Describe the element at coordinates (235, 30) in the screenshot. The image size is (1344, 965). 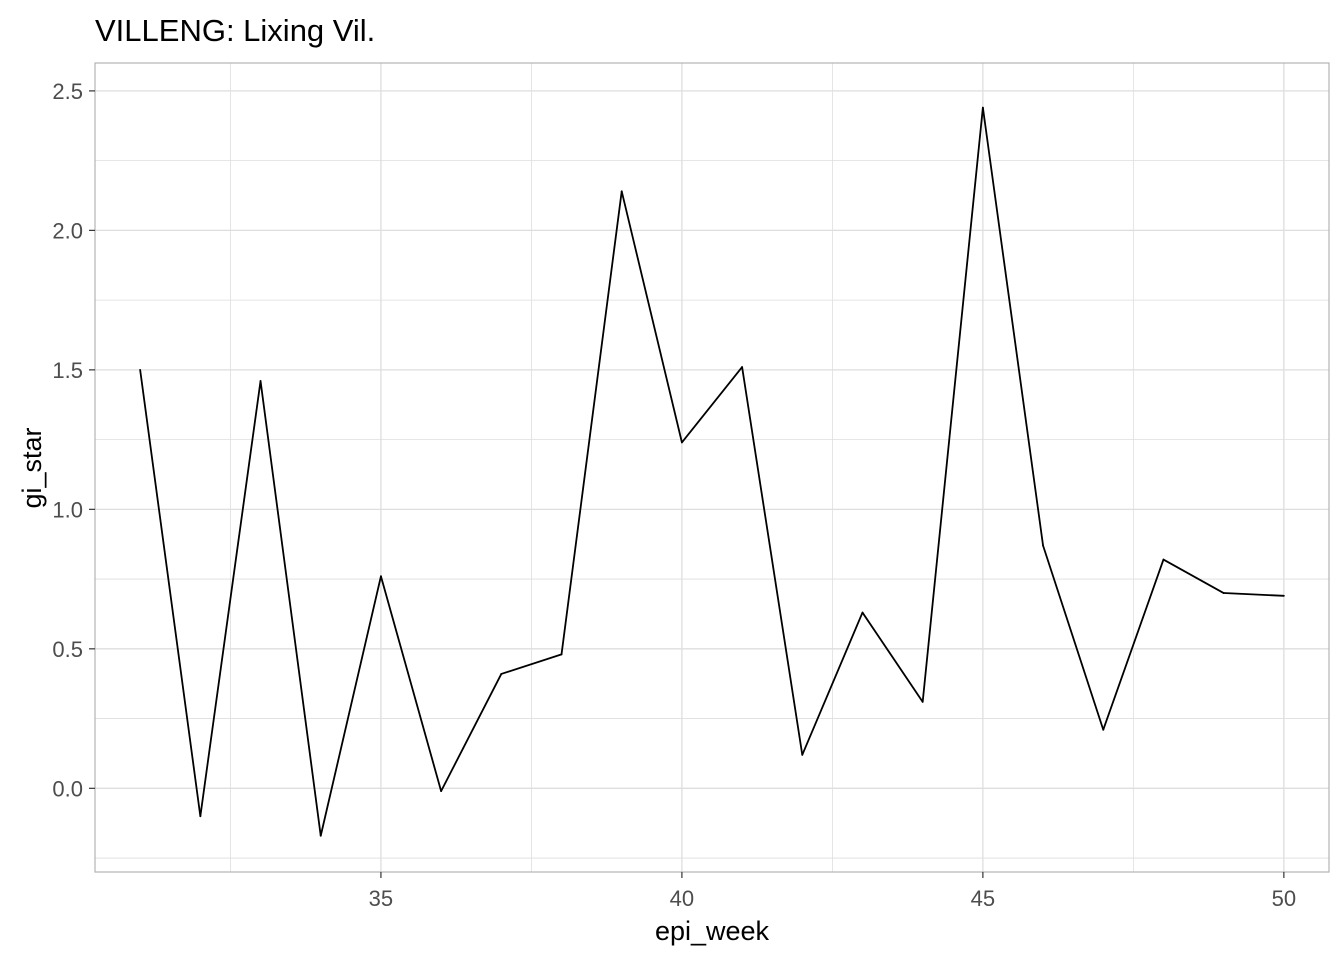
I see `chart-title: VILLENG: Lixing Vil.` at that location.